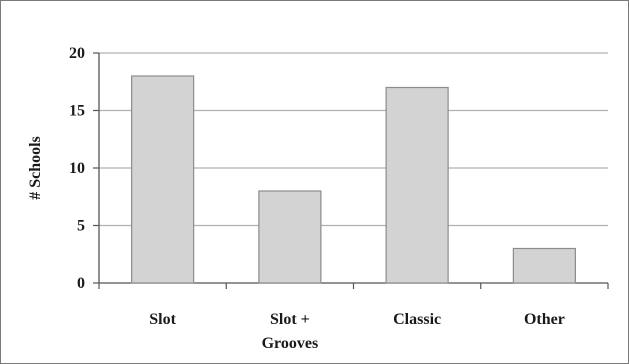 This screenshot has height=364, width=629. I want to click on y-tick-label: 5, so click(81, 226).